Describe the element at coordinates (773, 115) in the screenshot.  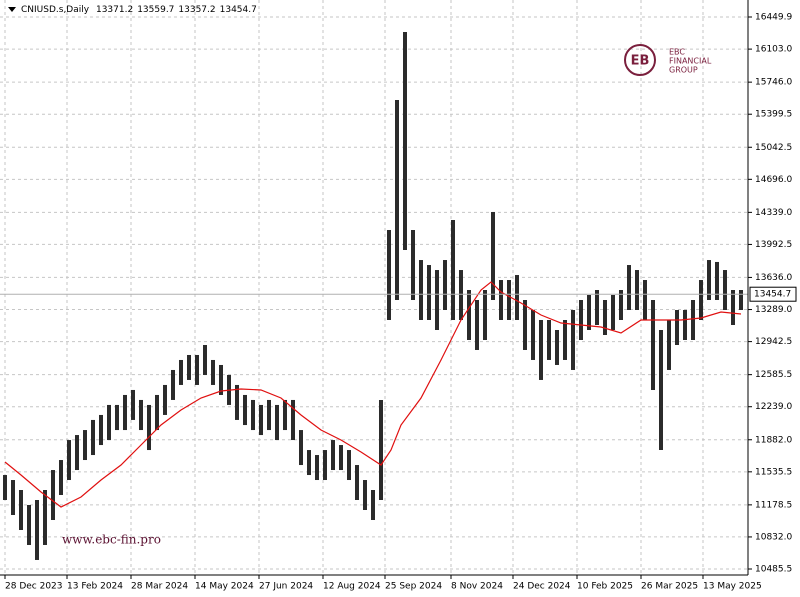
I see `y-tick-label: 15399.5` at that location.